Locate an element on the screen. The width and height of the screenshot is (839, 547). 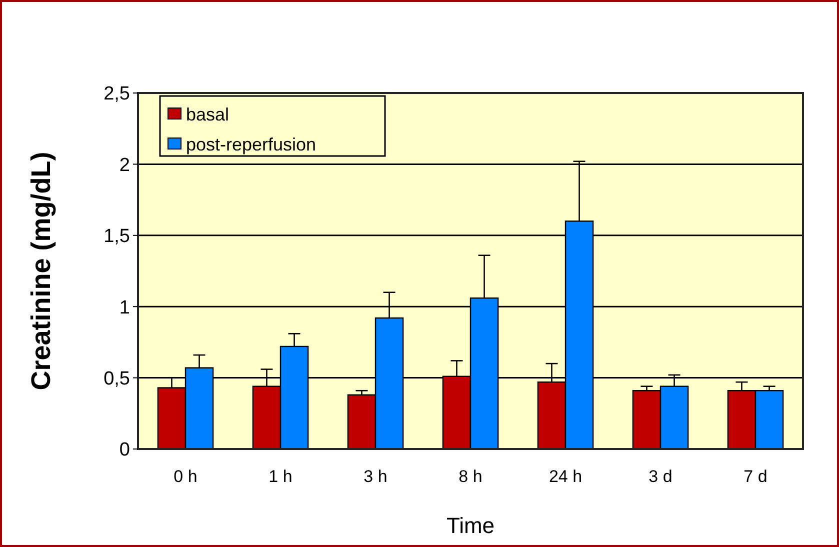
y-tick-label: 0,5 is located at coordinates (117, 379).